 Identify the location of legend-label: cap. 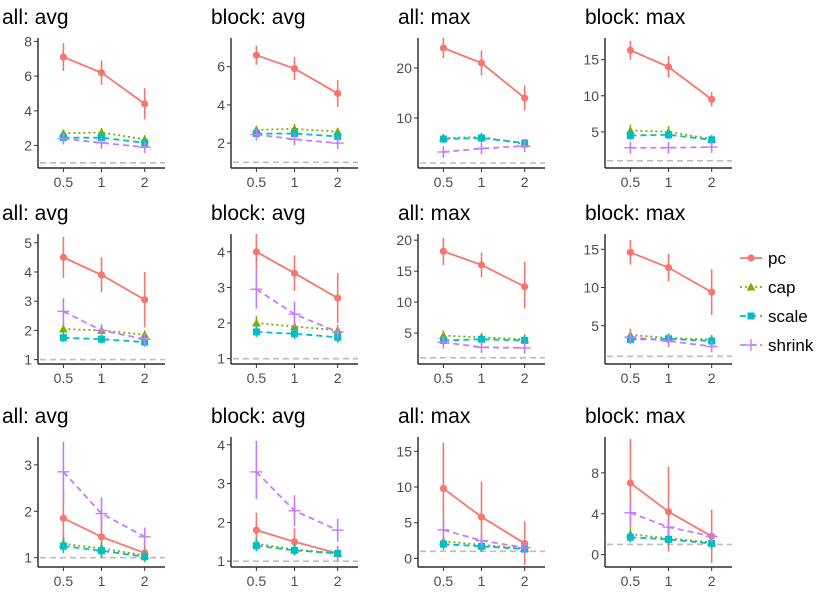
(781, 287).